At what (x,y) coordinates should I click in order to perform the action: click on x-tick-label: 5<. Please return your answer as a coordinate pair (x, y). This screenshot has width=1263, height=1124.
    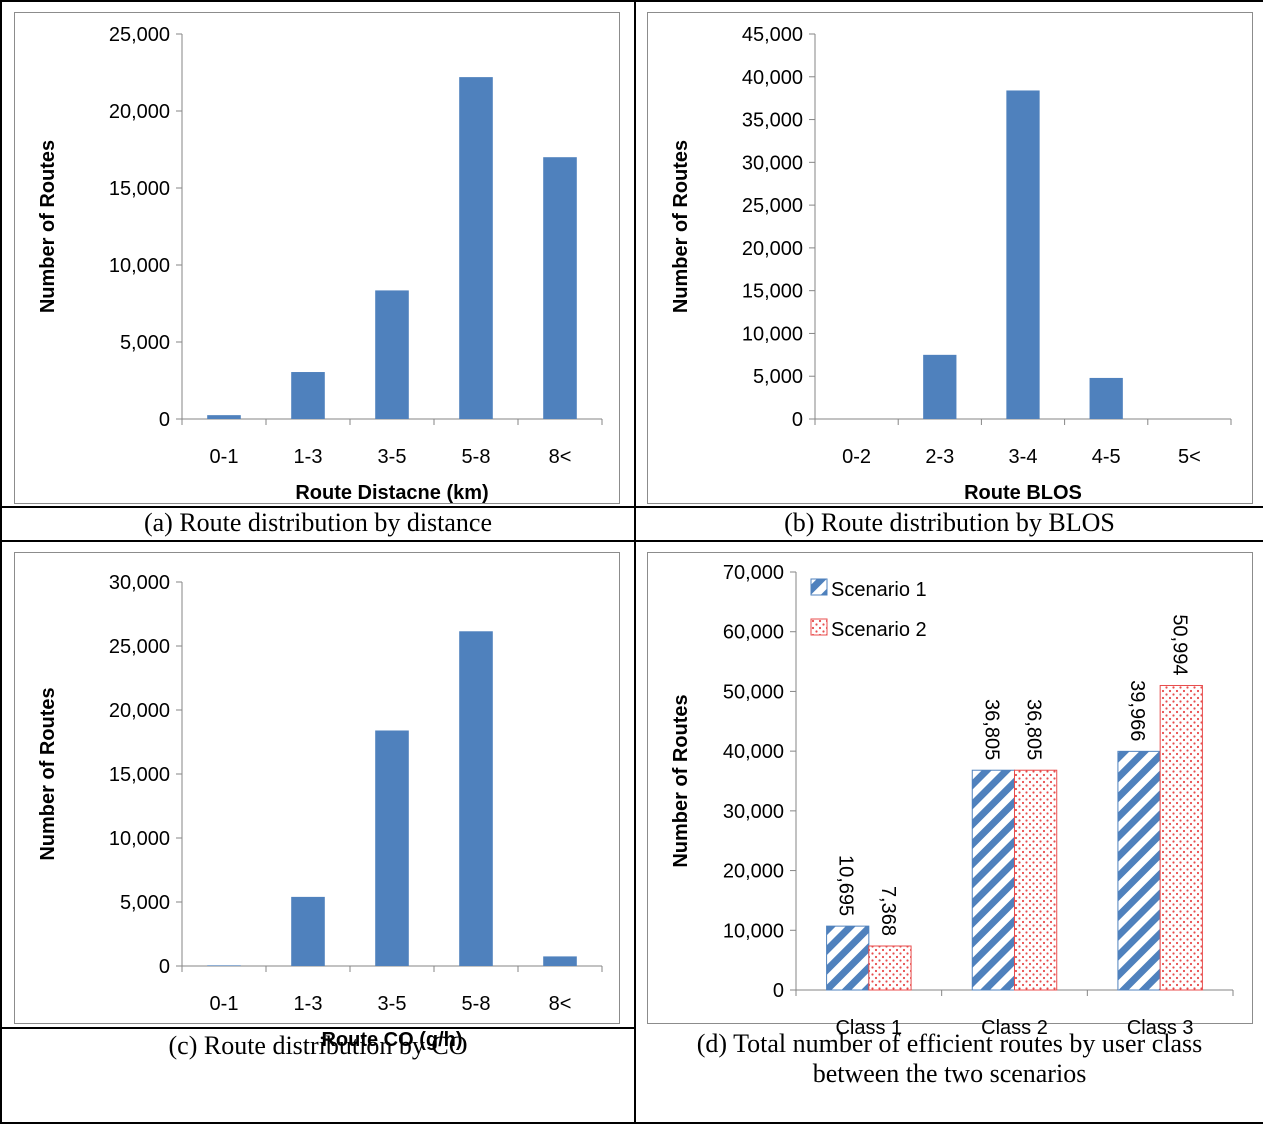
    Looking at the image, I should click on (1189, 457).